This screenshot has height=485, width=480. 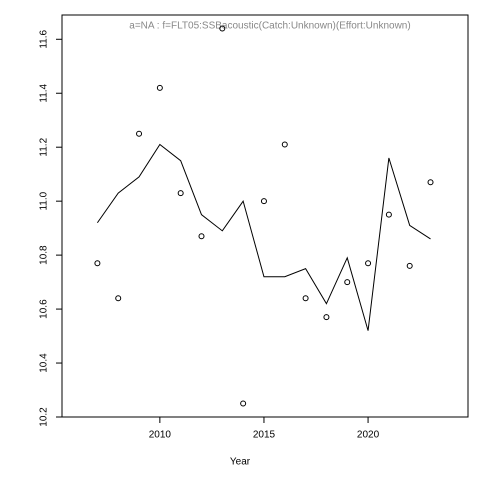 I want to click on y-tick-label: 10.8, so click(x=44, y=255).